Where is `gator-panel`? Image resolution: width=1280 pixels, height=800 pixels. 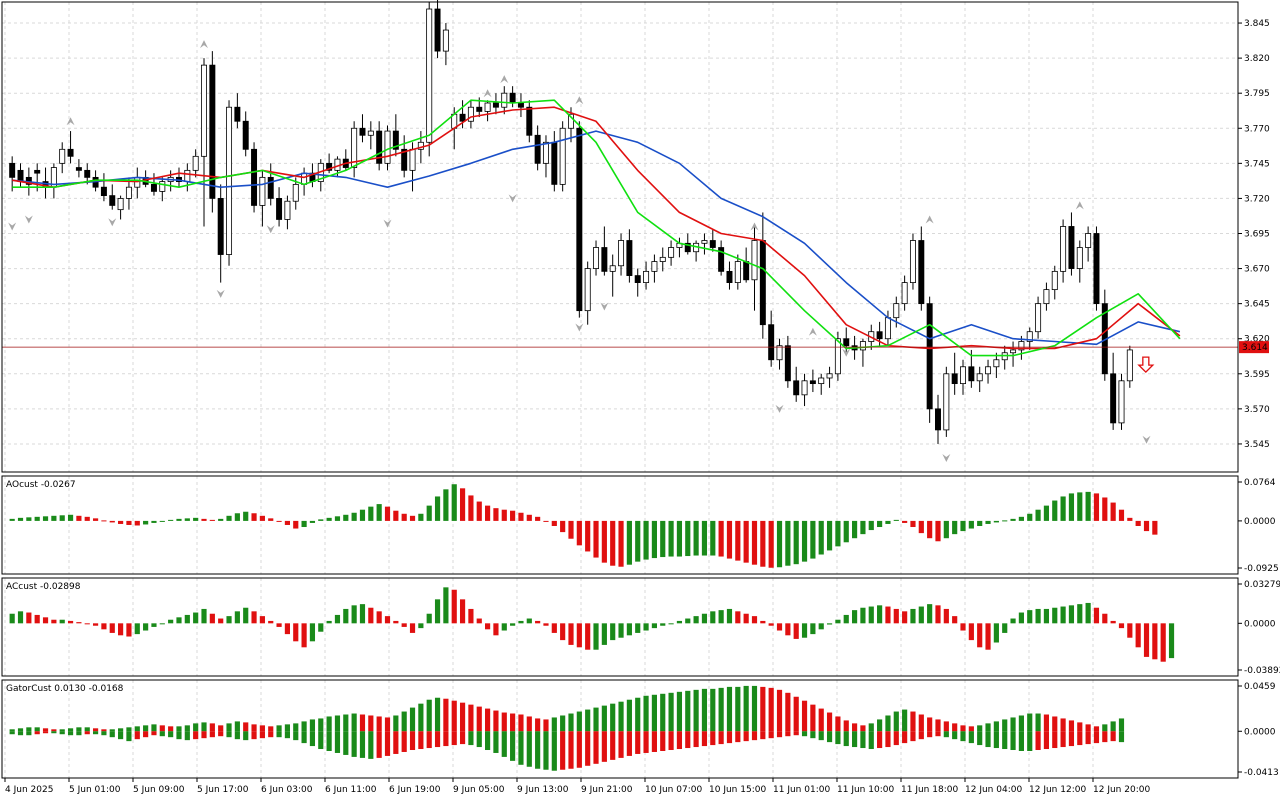 gator-panel is located at coordinates (567, 728).